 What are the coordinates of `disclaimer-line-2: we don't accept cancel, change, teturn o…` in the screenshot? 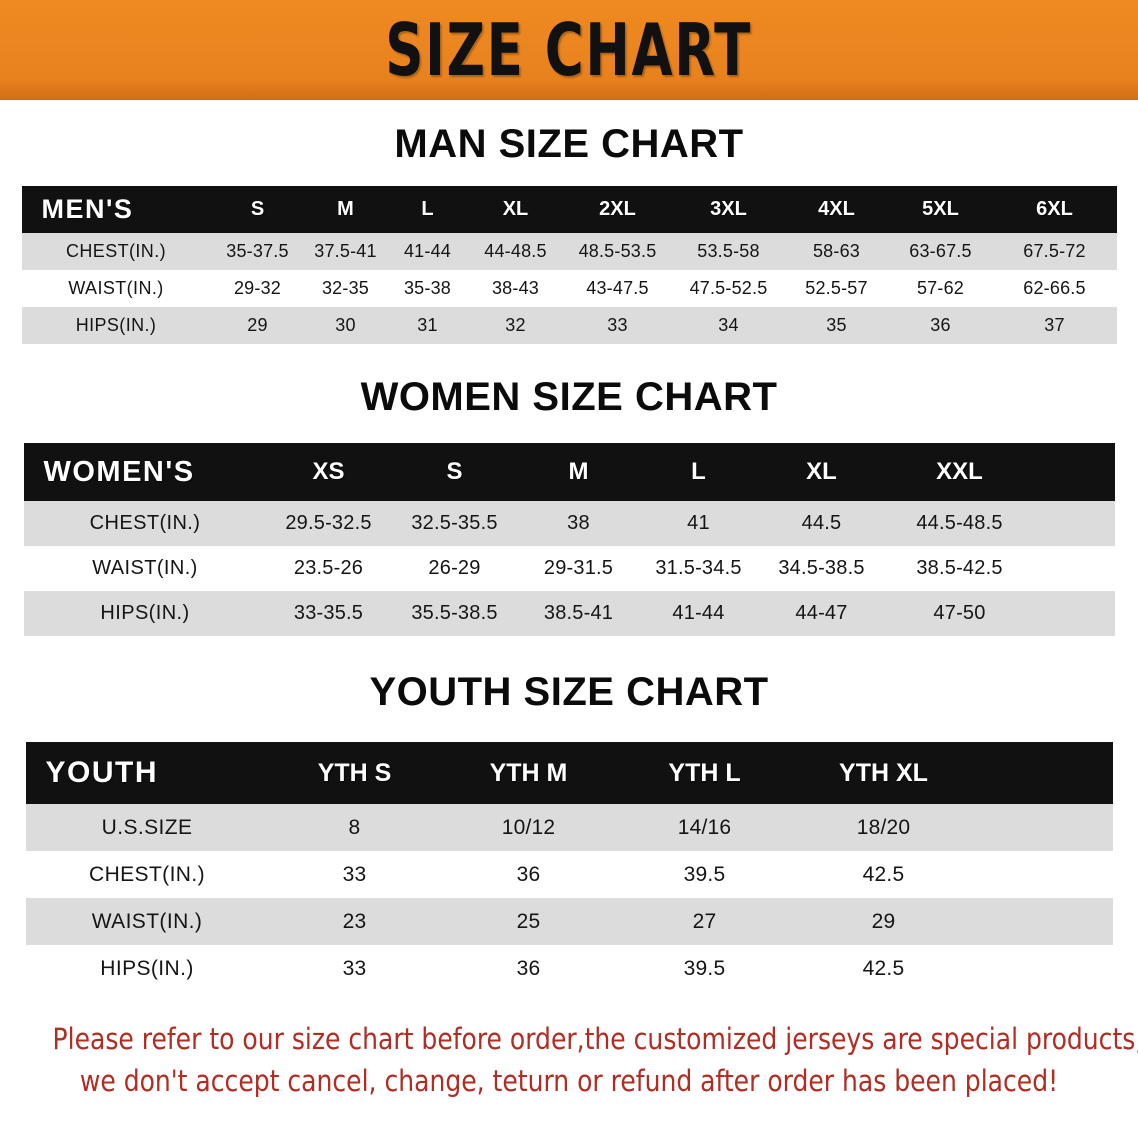 It's located at (569, 1081).